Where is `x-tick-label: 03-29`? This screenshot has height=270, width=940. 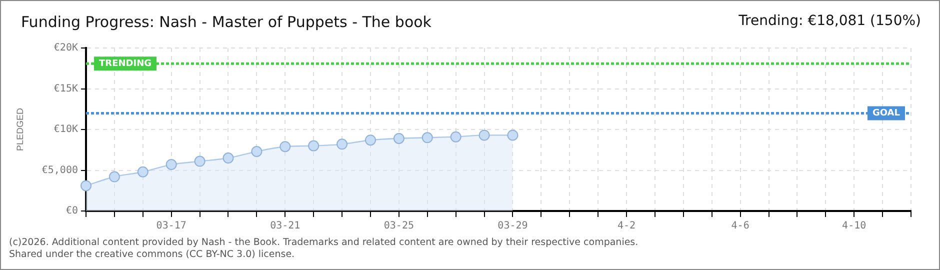 x-tick-label: 03-29 is located at coordinates (513, 226).